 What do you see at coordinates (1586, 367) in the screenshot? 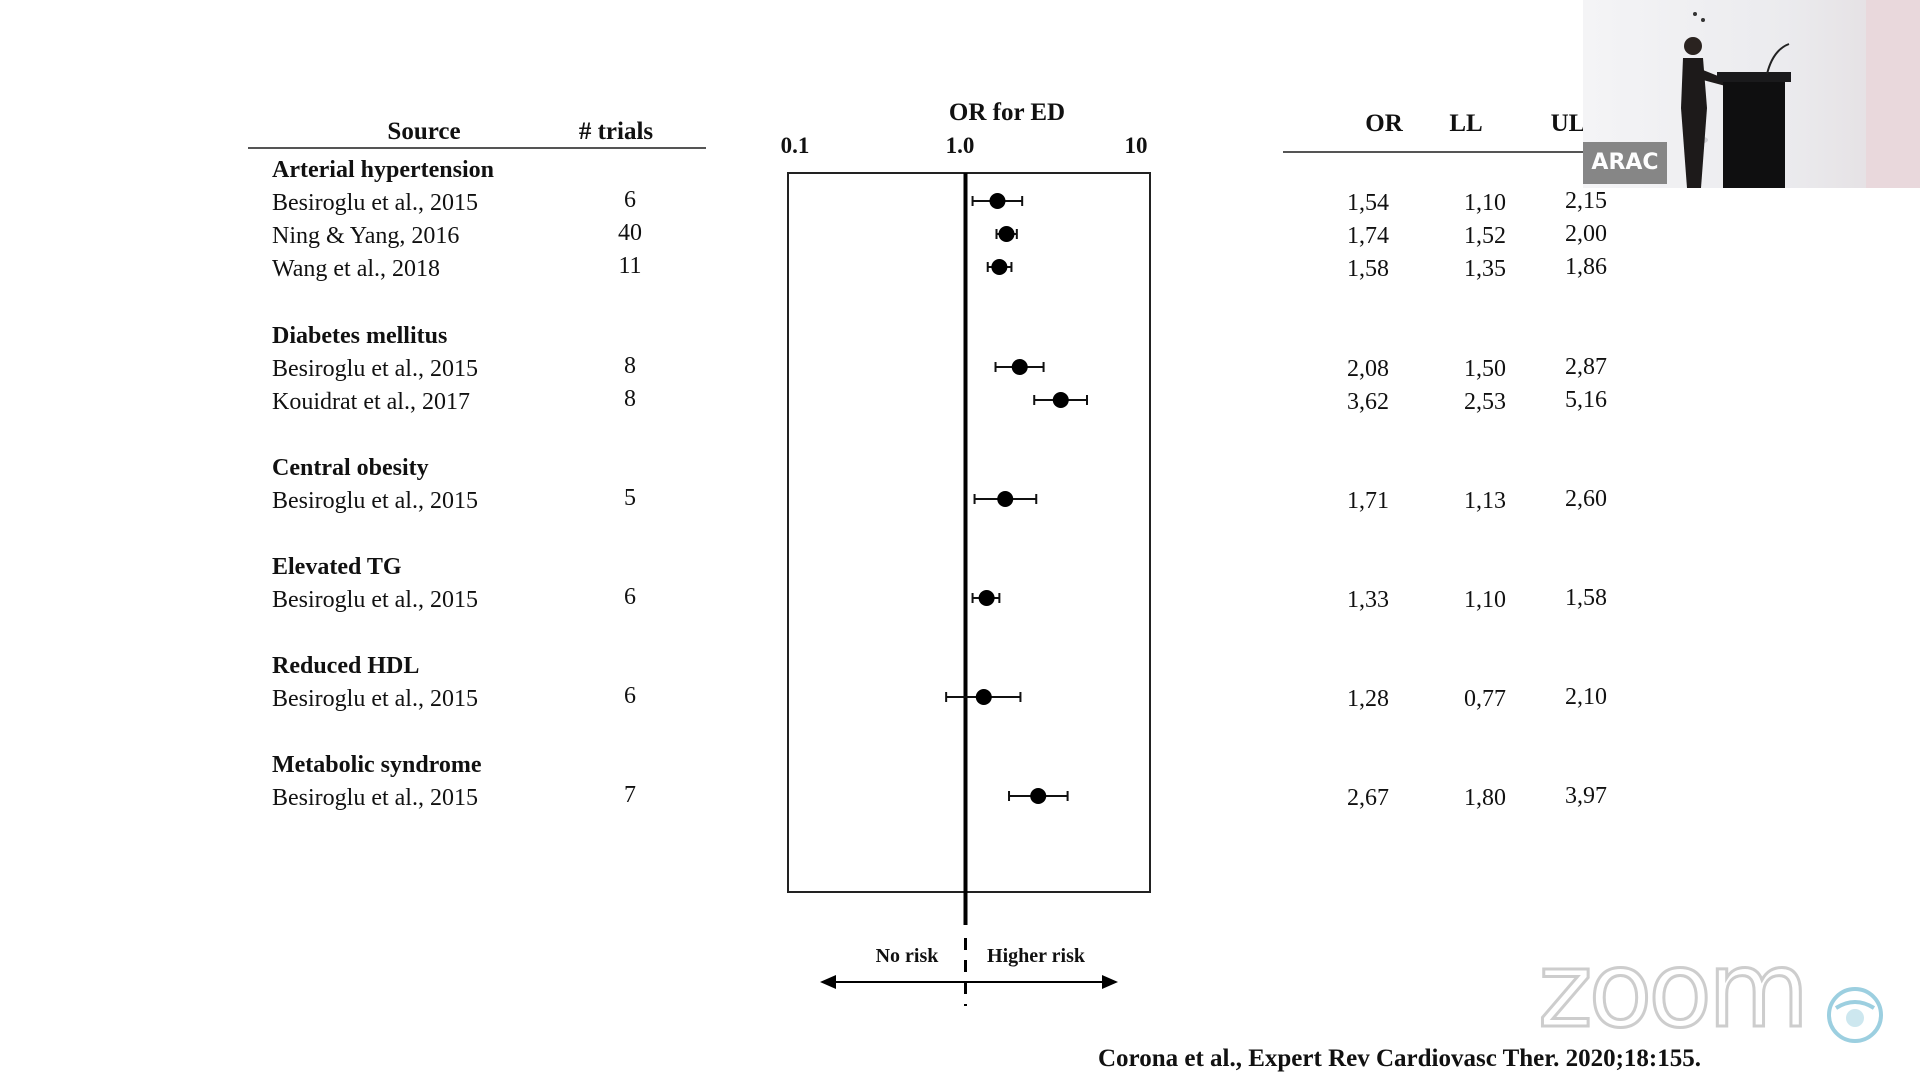
I see `study-ul: 2,87` at bounding box center [1586, 367].